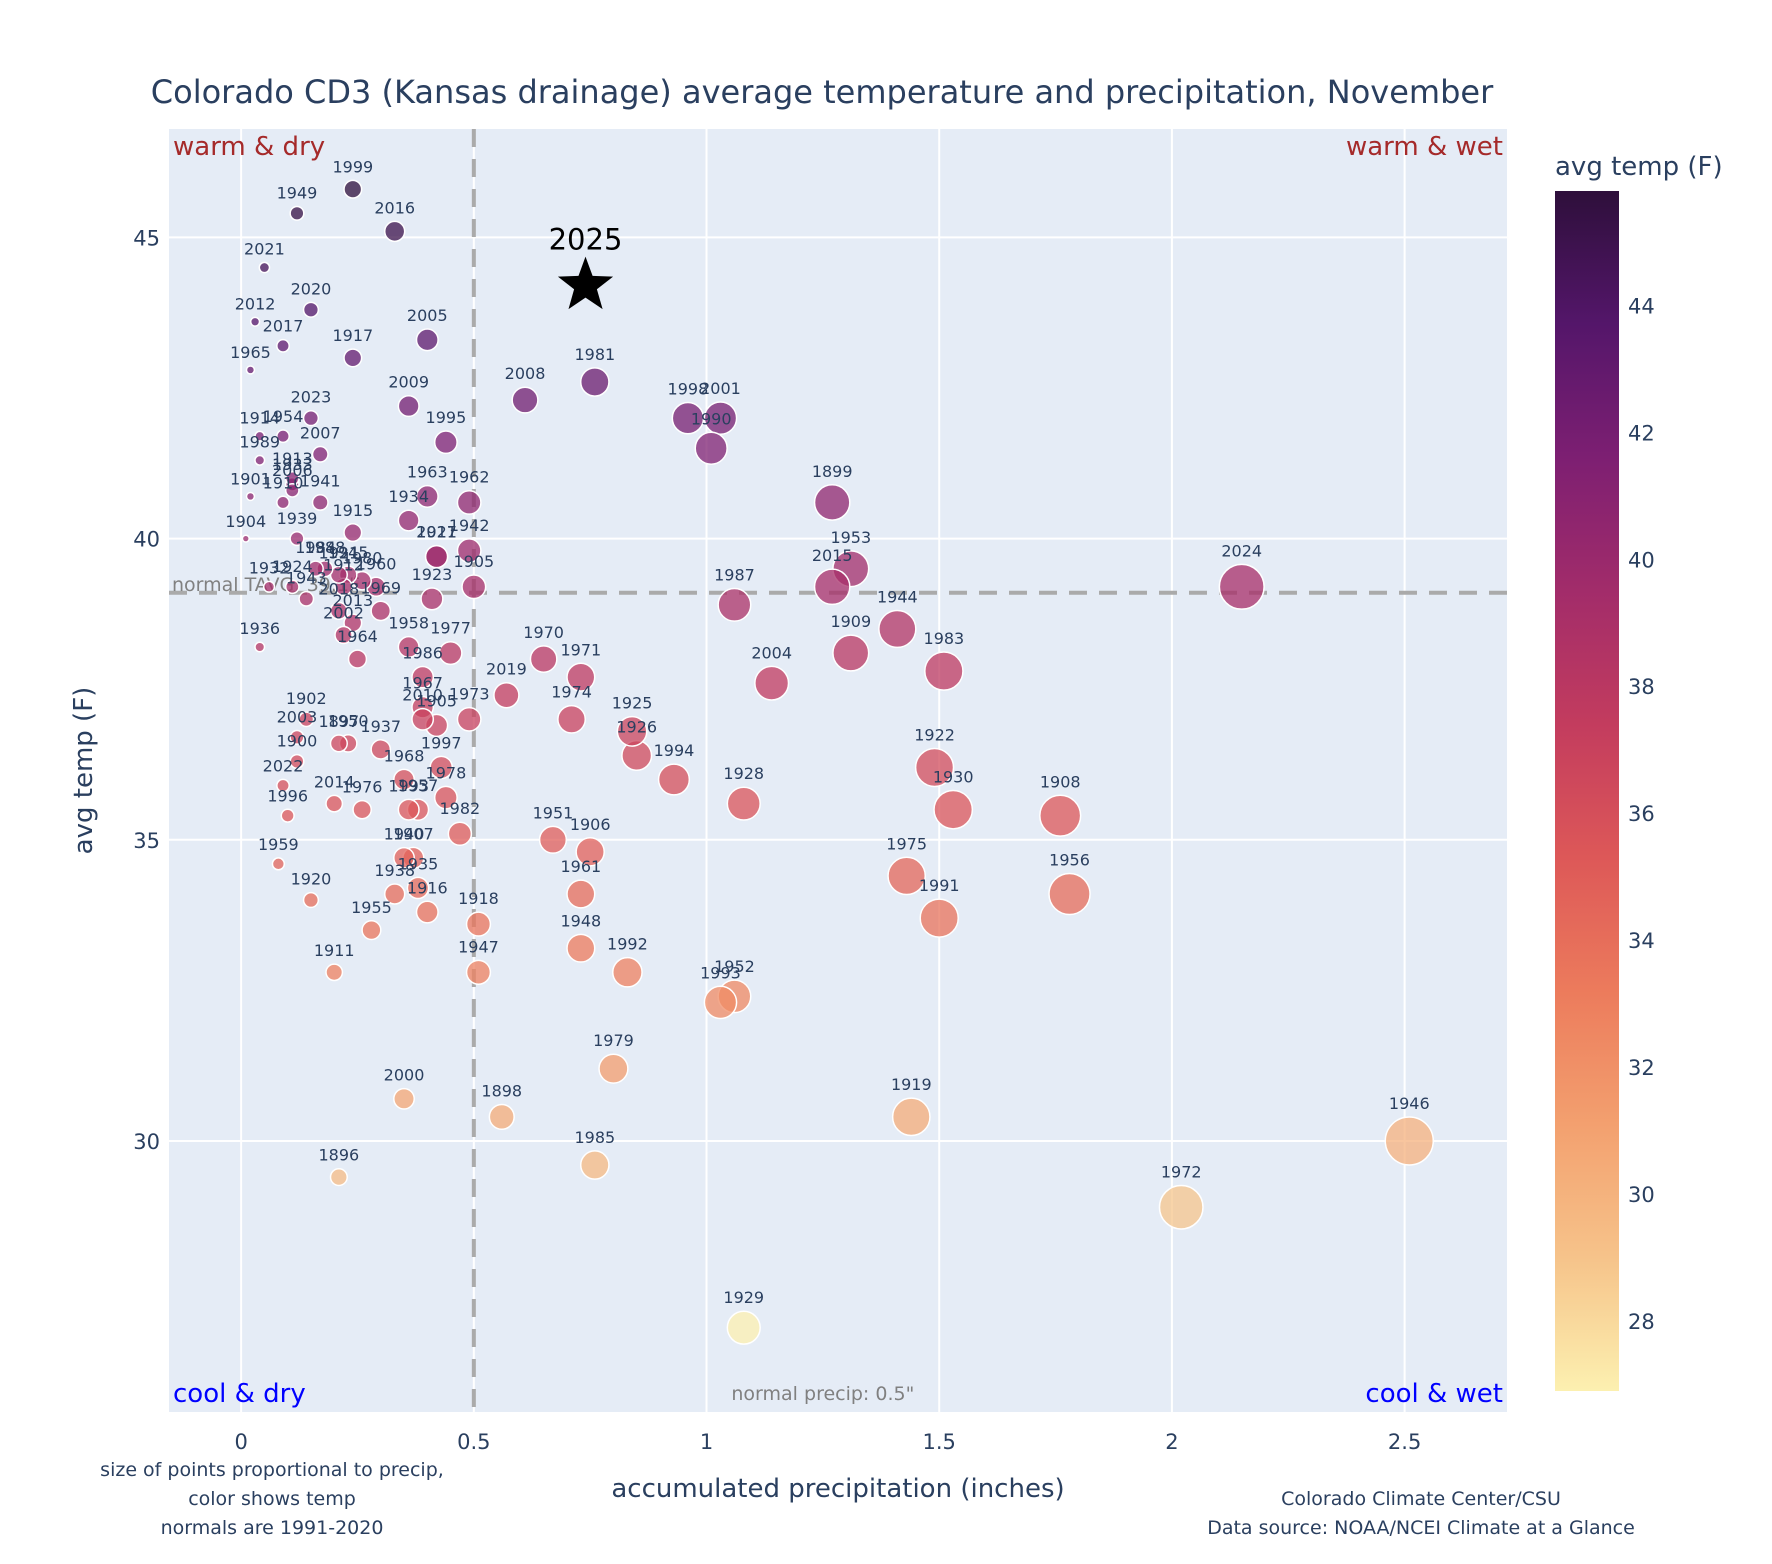  What do you see at coordinates (706, 1442) in the screenshot?
I see `x-tick-label: 1` at bounding box center [706, 1442].